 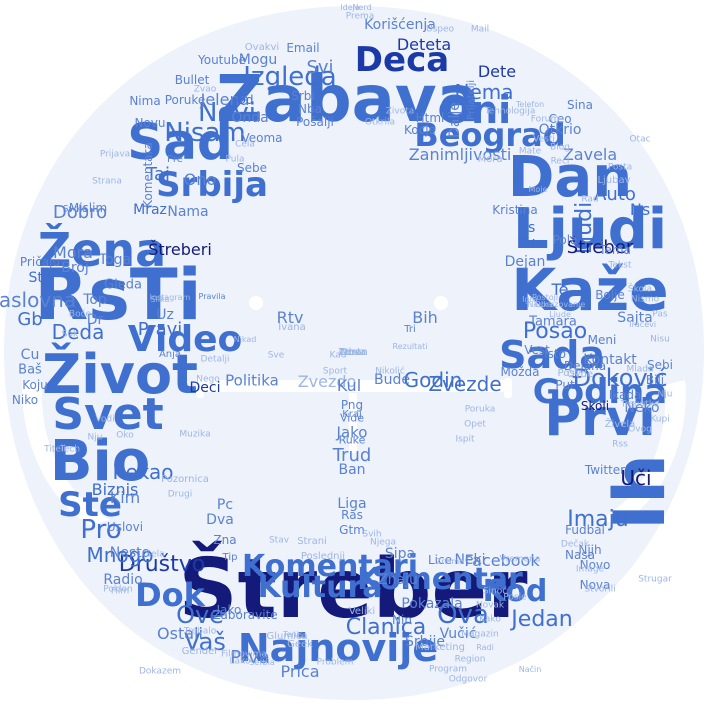 What do you see at coordinates (170, 354) in the screenshot?
I see `cloud-word: Anja` at bounding box center [170, 354].